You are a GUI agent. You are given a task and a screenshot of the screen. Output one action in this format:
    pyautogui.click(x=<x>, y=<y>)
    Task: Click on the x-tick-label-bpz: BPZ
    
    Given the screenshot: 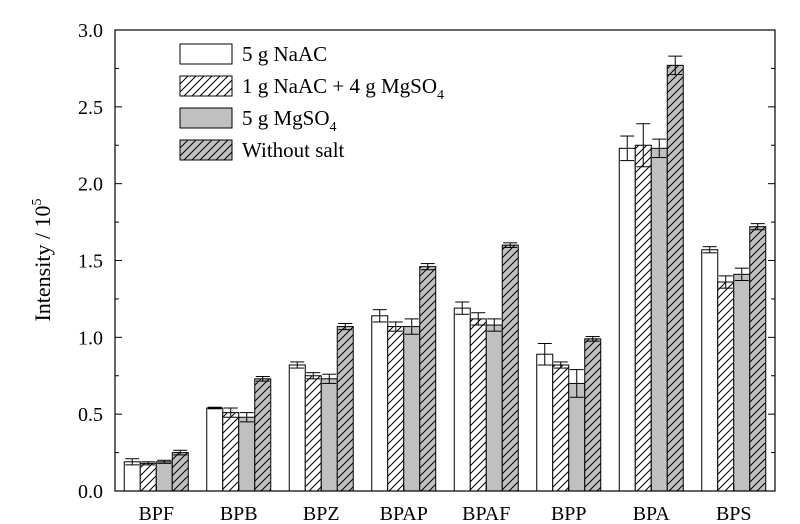 What is the action you would take?
    pyautogui.click(x=321, y=513)
    